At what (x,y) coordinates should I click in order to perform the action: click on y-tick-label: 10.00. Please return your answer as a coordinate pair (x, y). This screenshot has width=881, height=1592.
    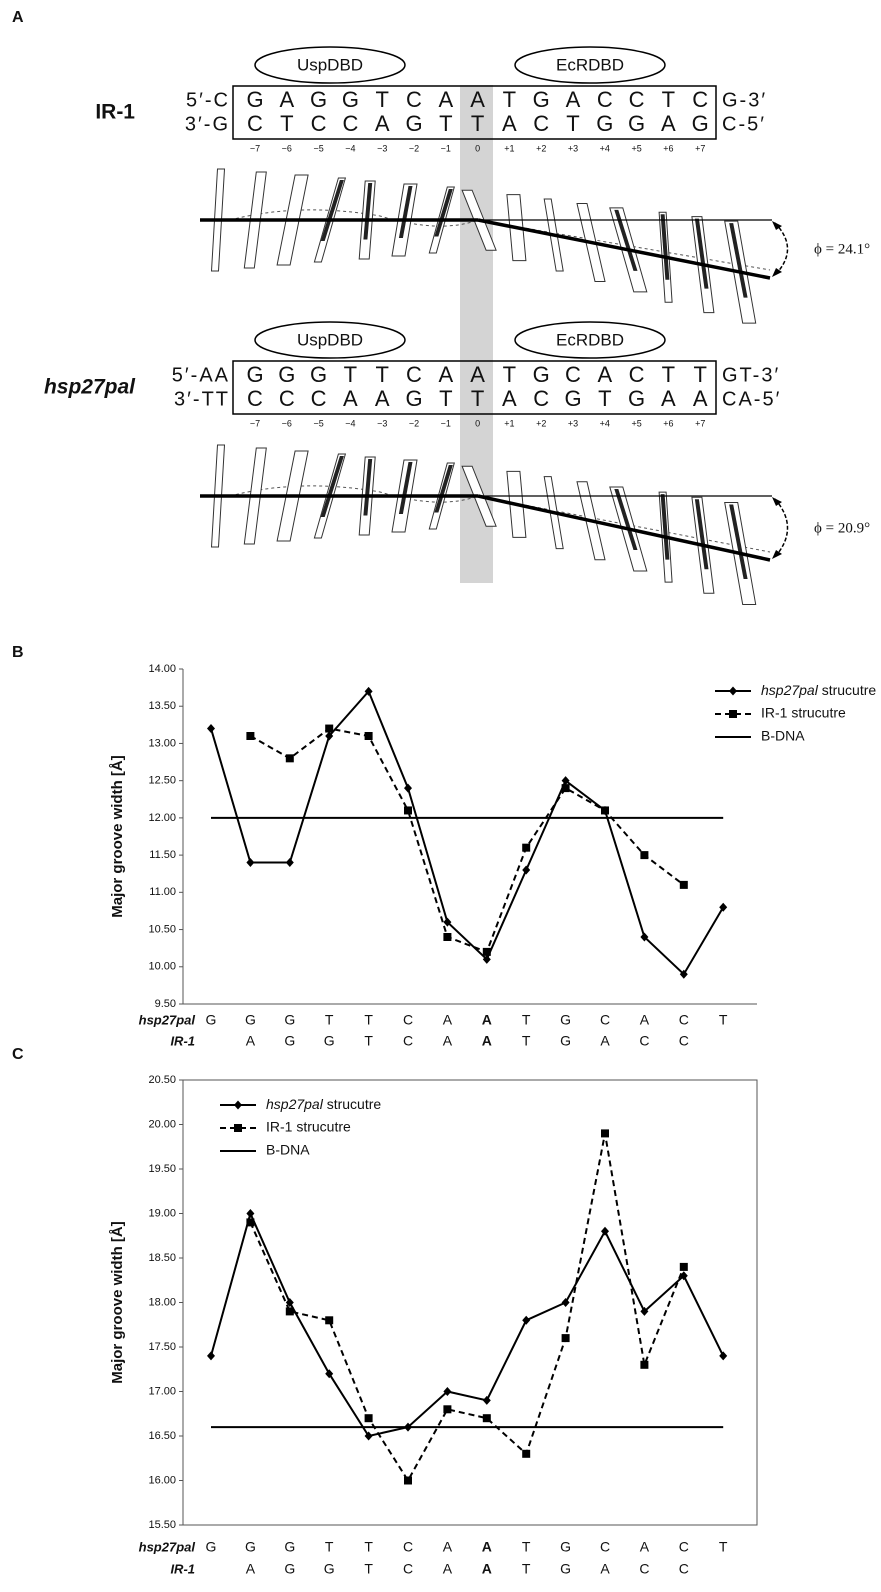
    Looking at the image, I should click on (162, 967).